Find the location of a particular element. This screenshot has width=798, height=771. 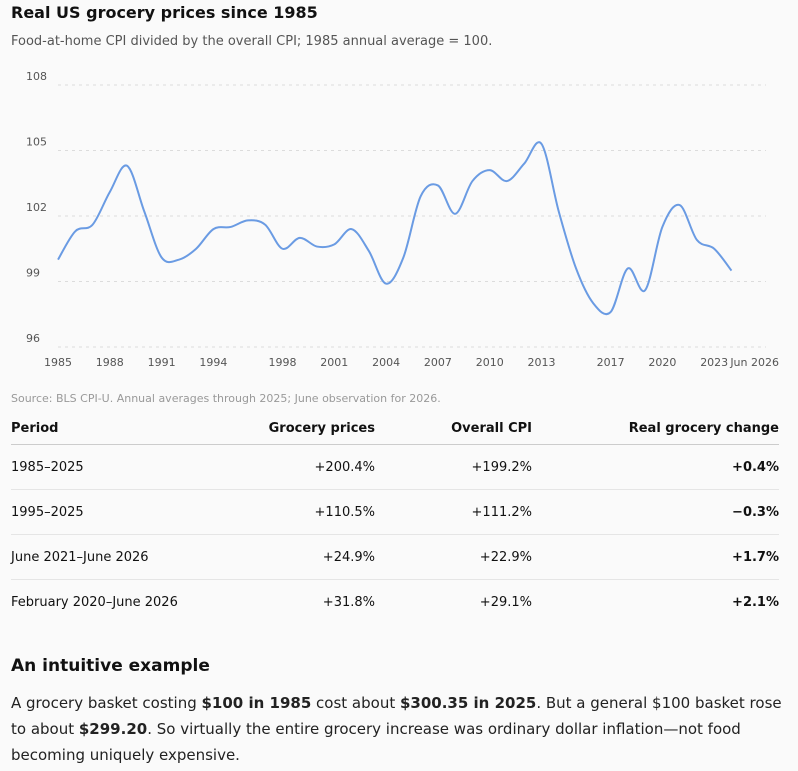

x-tick-label: 2007 is located at coordinates (438, 362).